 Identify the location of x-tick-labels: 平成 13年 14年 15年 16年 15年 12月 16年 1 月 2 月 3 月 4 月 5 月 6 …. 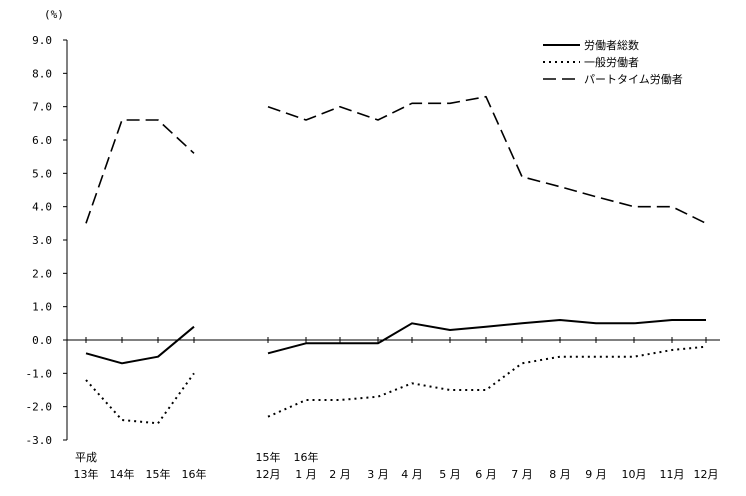
(396, 465).